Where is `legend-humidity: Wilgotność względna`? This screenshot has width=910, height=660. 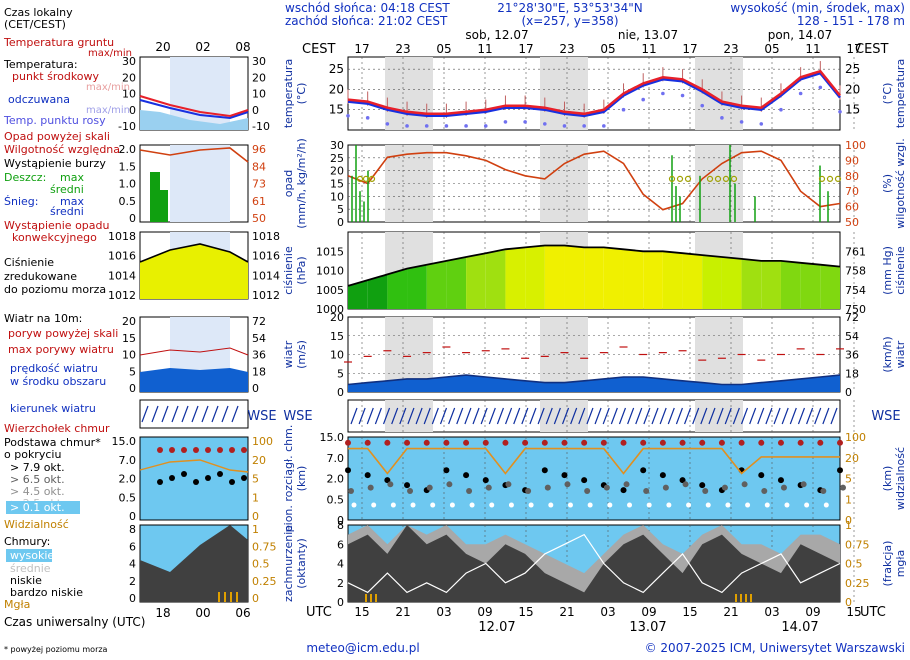 legend-humidity: Wilgotność względna is located at coordinates (62, 149).